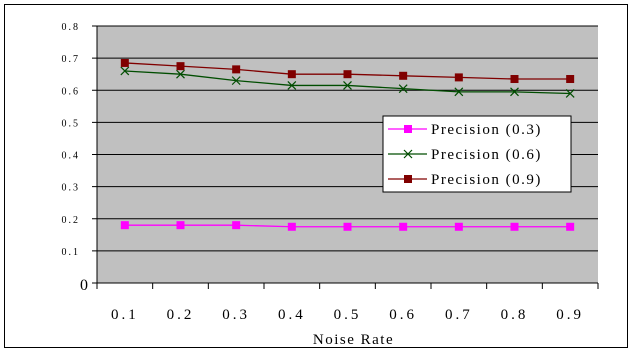  I want to click on x-tick-label: 0.8, so click(515, 315).